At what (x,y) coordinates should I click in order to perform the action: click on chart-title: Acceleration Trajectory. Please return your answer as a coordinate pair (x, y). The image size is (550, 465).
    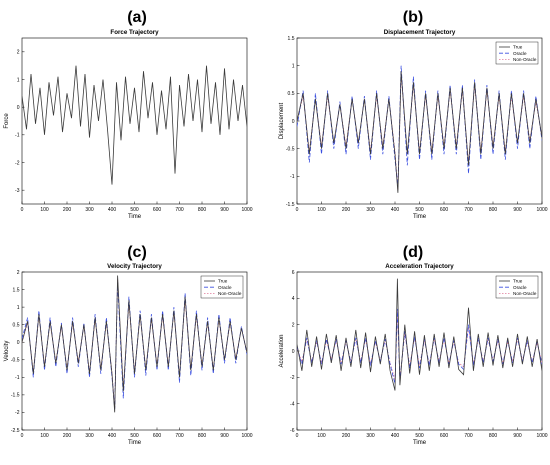
    Looking at the image, I should click on (419, 266).